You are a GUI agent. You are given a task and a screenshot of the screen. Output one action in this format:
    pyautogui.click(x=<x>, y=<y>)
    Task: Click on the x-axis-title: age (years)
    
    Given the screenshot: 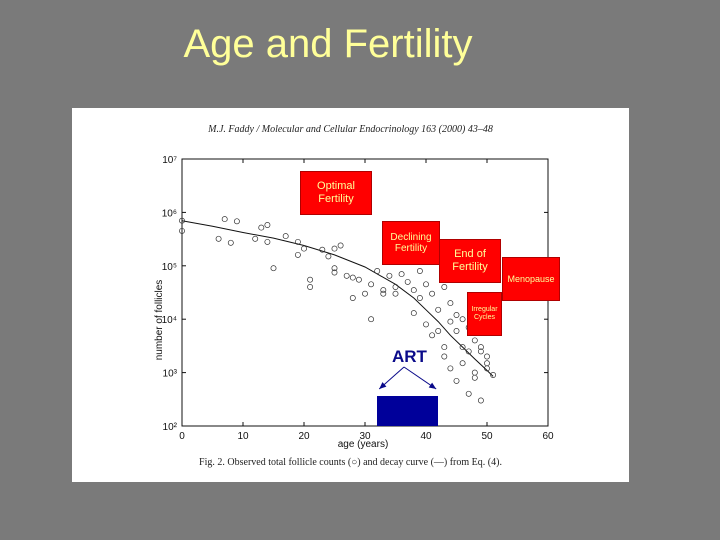 What is the action you would take?
    pyautogui.click(x=363, y=444)
    